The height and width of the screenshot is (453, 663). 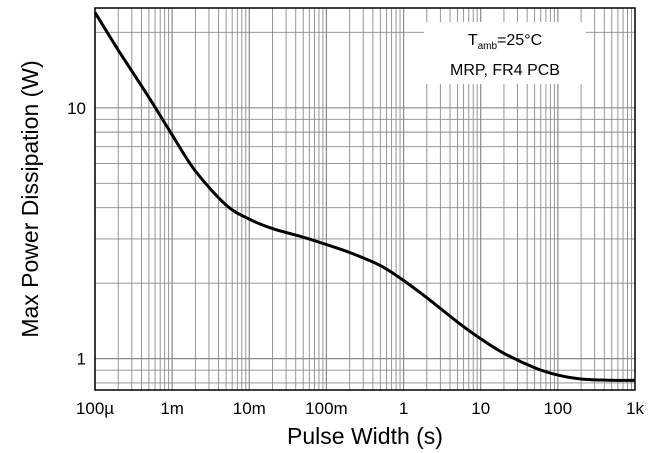 I want to click on annotation-background, so click(x=505, y=53).